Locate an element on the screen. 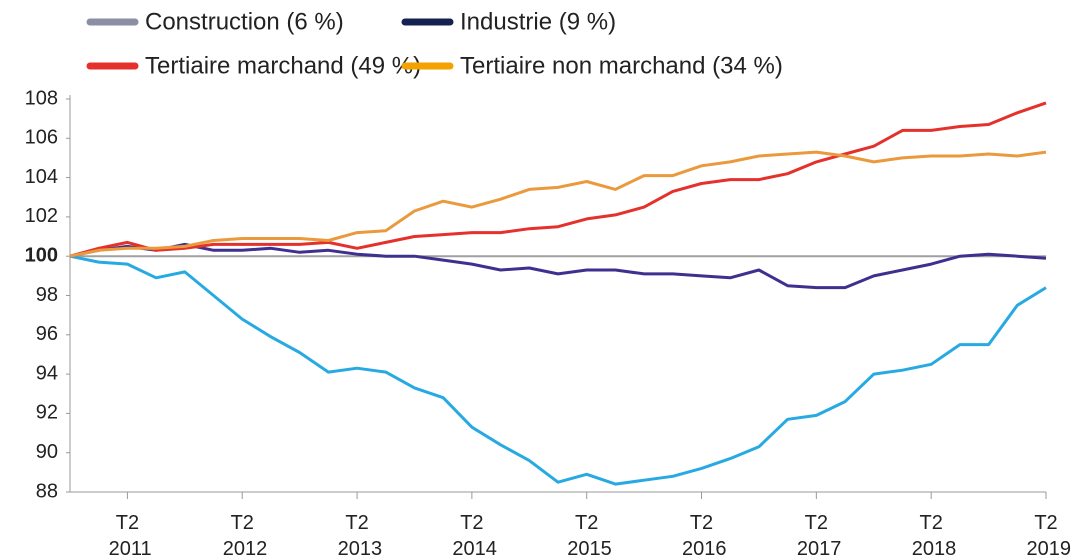  y-tick-label: 102 is located at coordinates (41, 216).